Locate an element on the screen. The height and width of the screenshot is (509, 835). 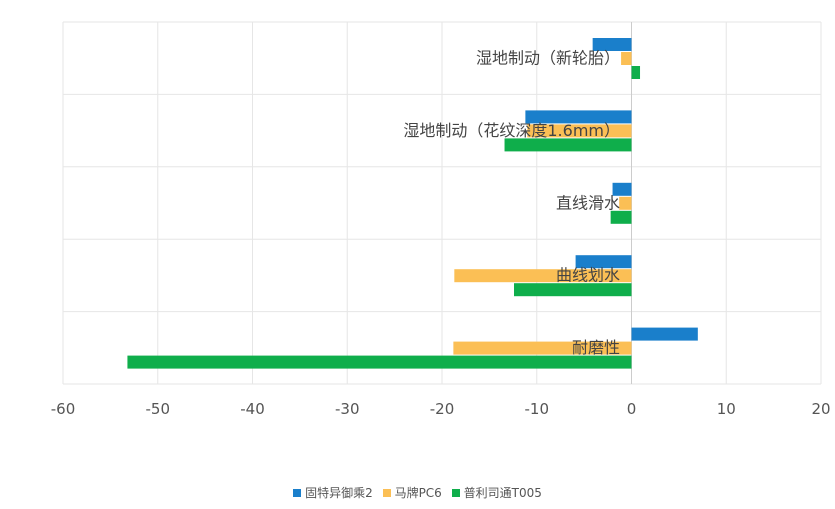
x-tick-label: 0 is located at coordinates (632, 409).